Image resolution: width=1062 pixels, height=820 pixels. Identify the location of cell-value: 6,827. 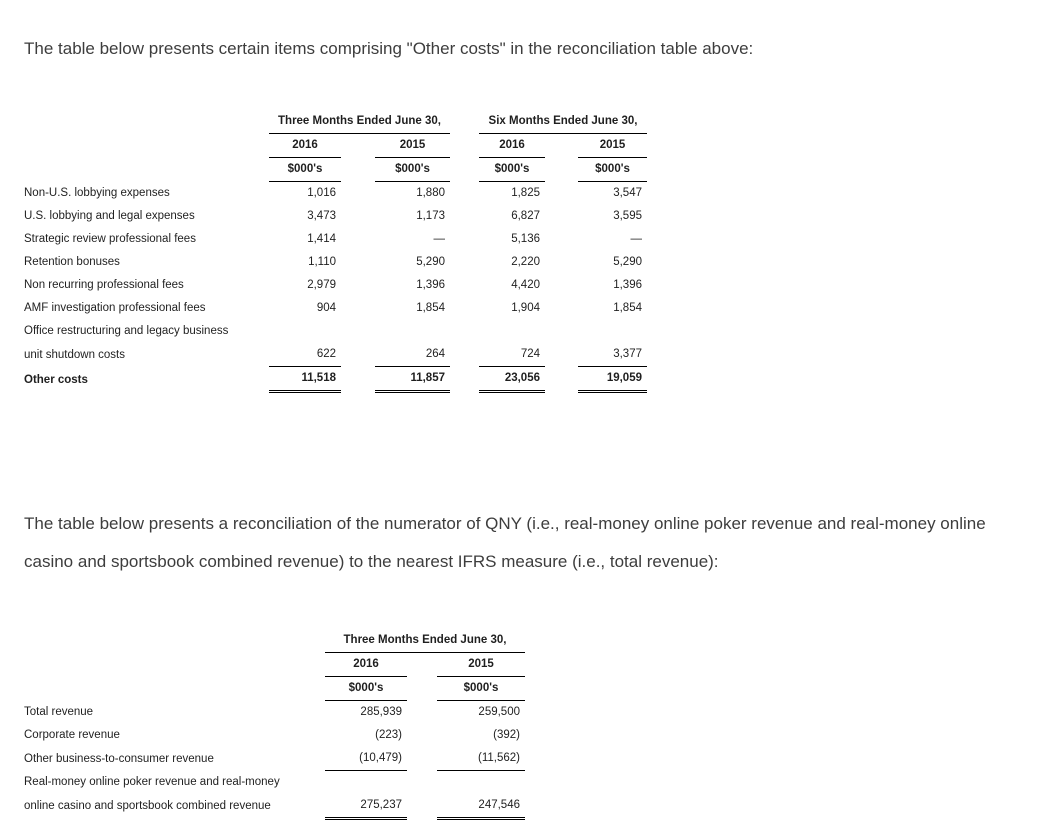
(525, 216).